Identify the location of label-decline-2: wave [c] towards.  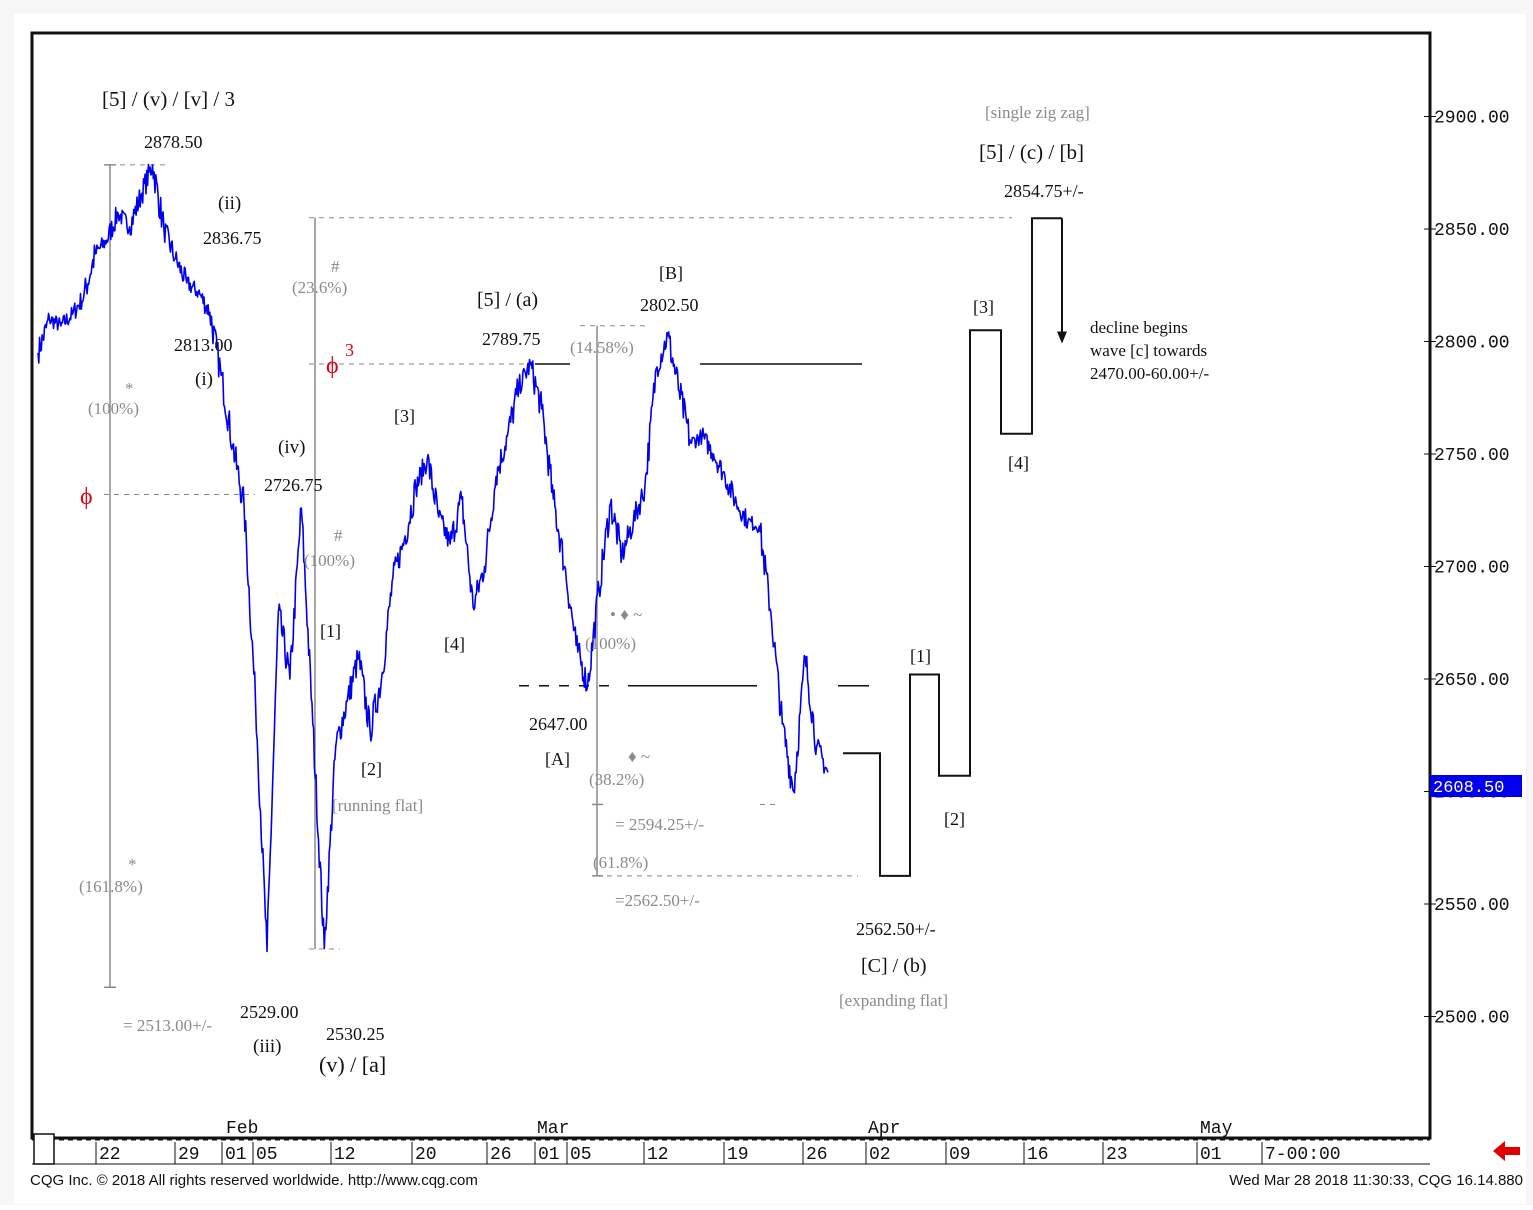
(1148, 350).